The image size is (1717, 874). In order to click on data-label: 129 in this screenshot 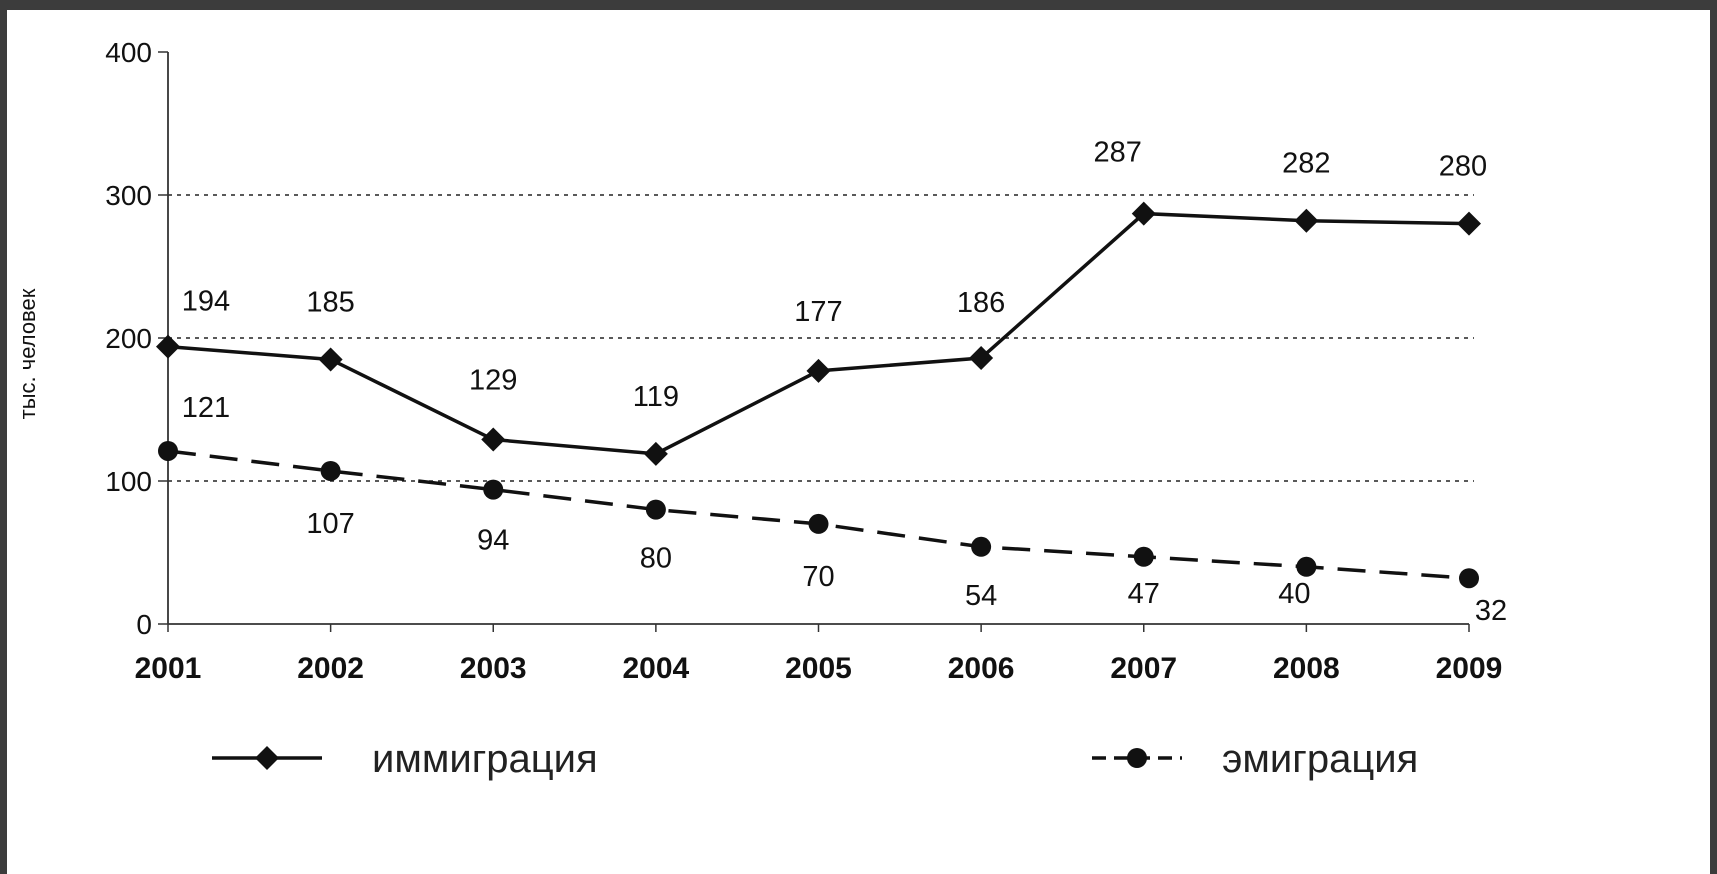, I will do `click(493, 381)`.